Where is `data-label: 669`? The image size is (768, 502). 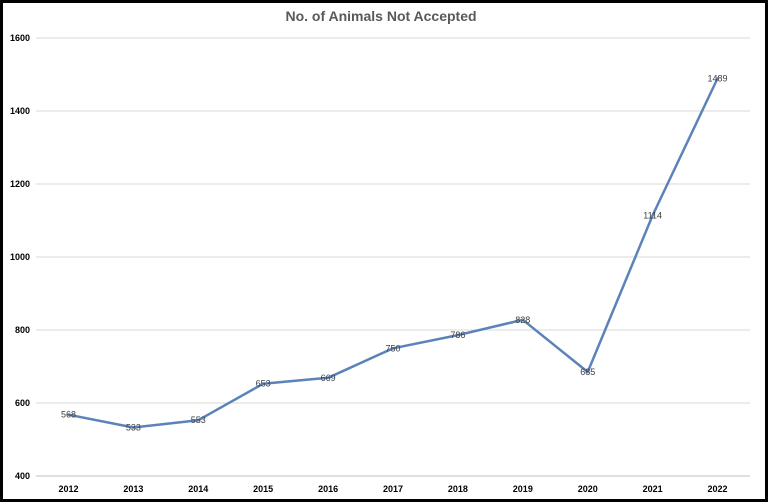 data-label: 669 is located at coordinates (328, 378).